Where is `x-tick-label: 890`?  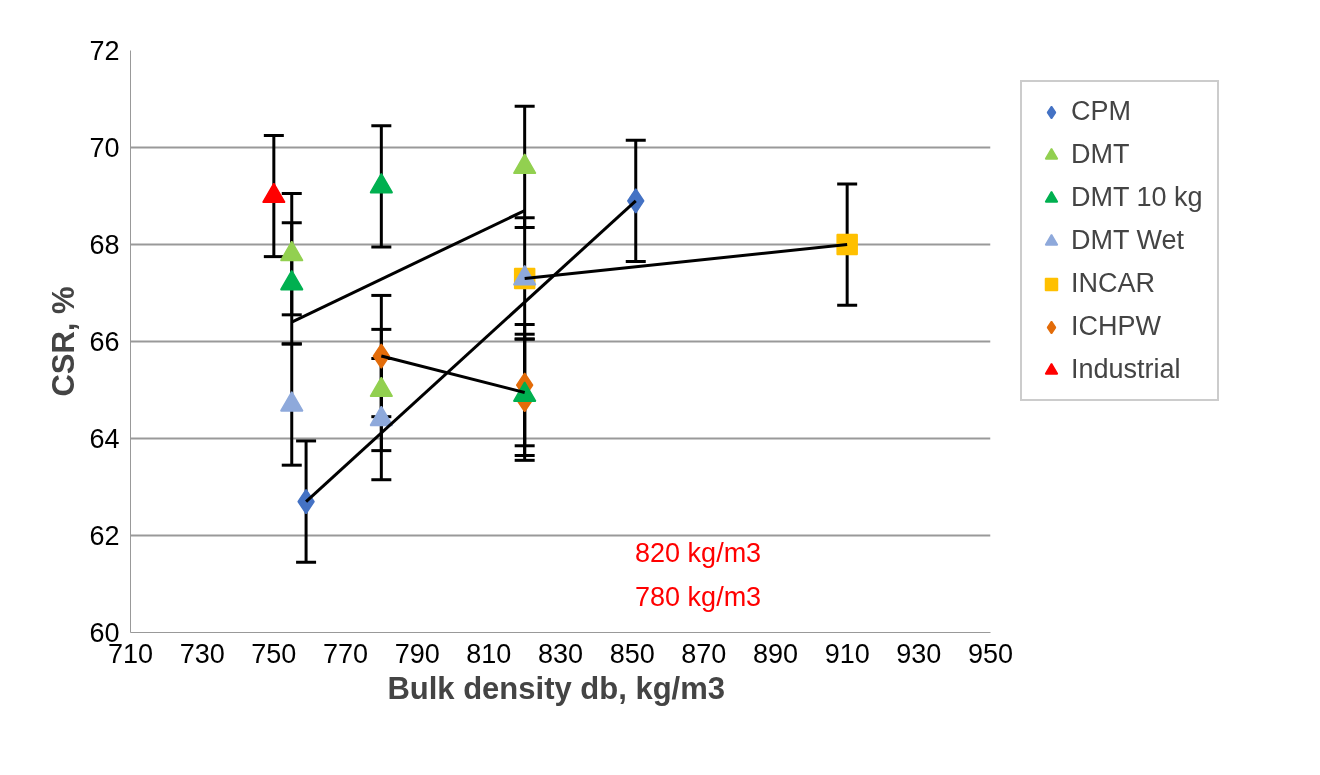 x-tick-label: 890 is located at coordinates (775, 653).